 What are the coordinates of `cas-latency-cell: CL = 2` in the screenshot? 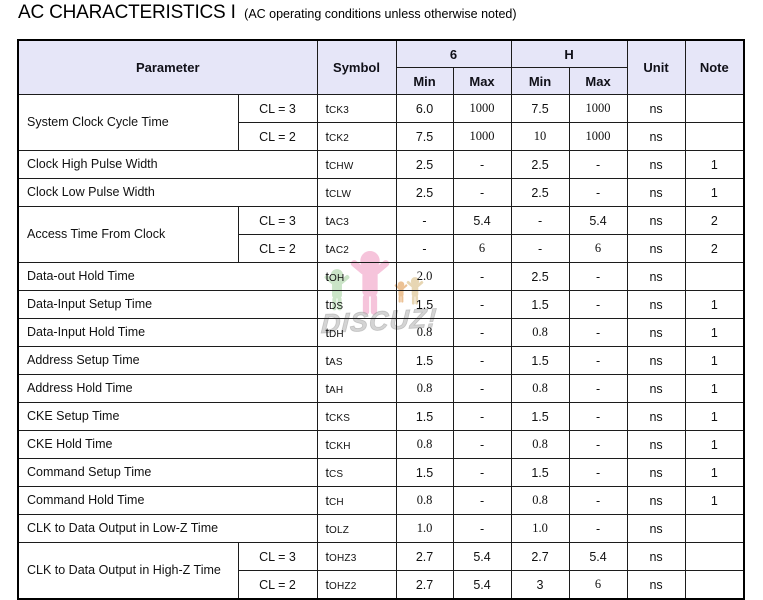 It's located at (277, 585).